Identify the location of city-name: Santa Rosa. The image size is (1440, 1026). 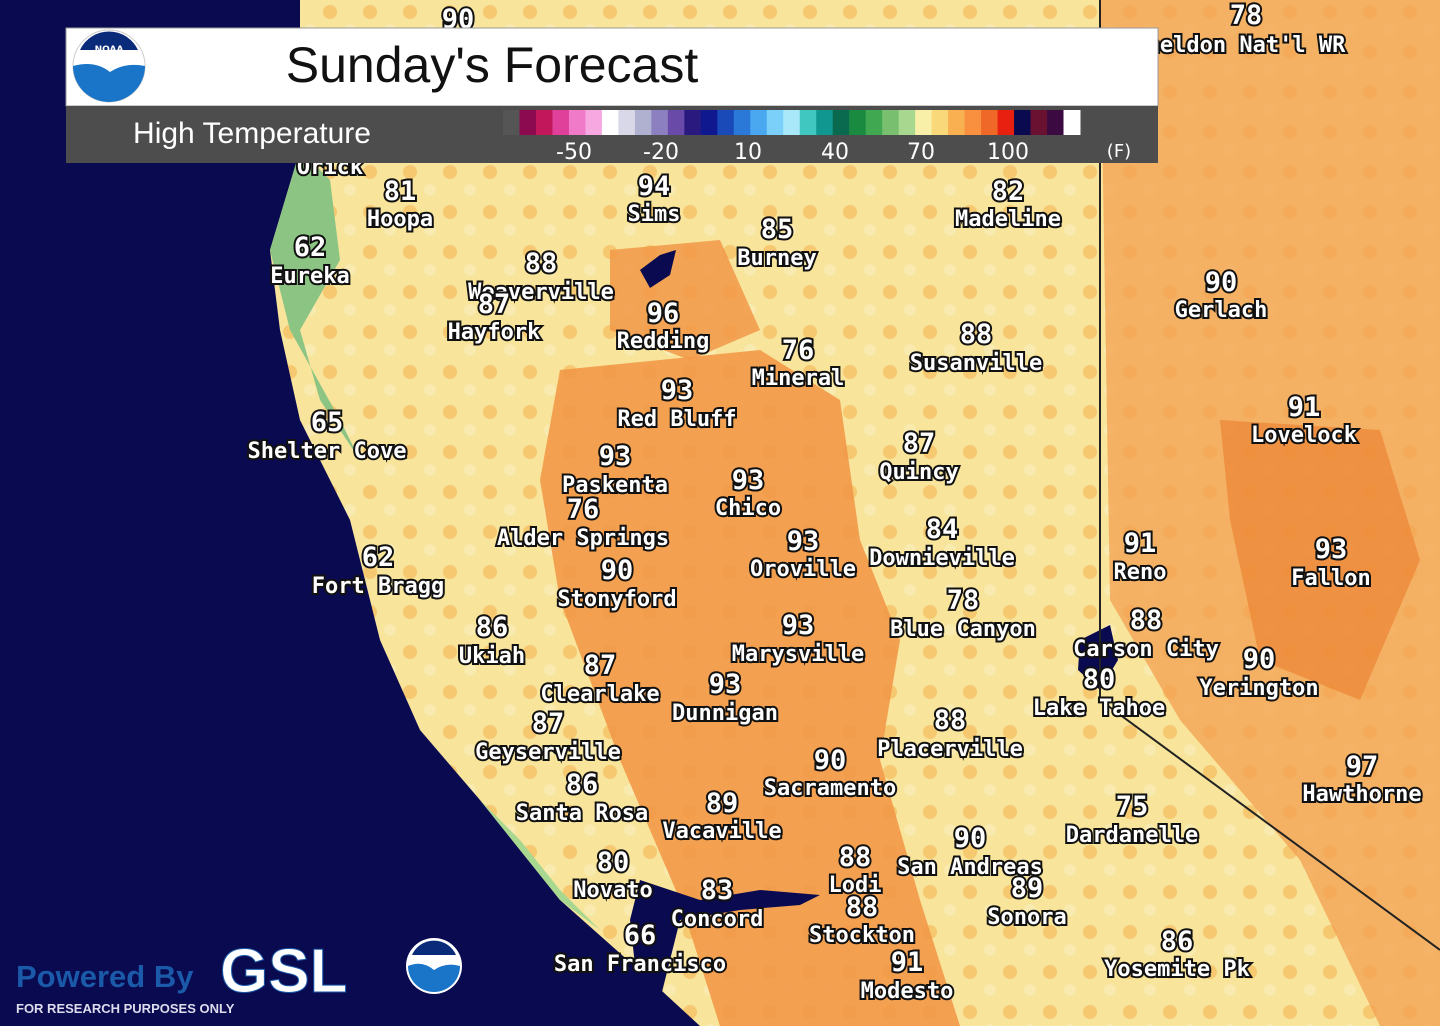
(582, 813).